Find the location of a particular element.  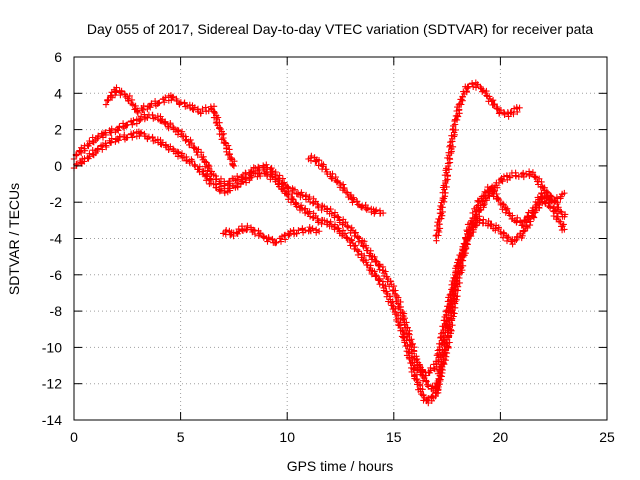

y-tick-label: 2 is located at coordinates (58, 130).